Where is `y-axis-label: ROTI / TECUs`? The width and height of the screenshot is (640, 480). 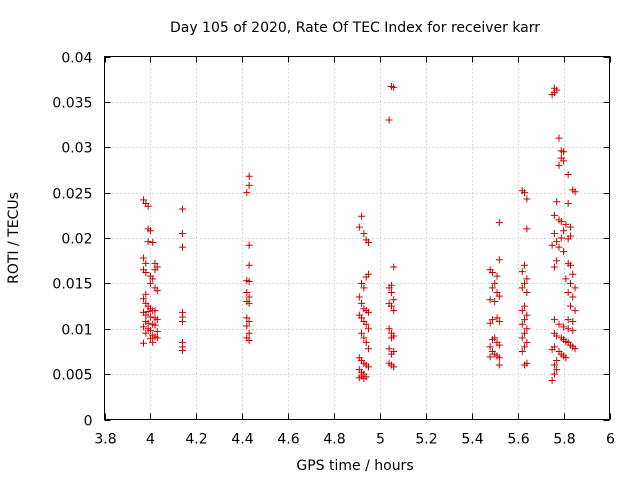
y-axis-label: ROTI / TECUs is located at coordinates (14, 238).